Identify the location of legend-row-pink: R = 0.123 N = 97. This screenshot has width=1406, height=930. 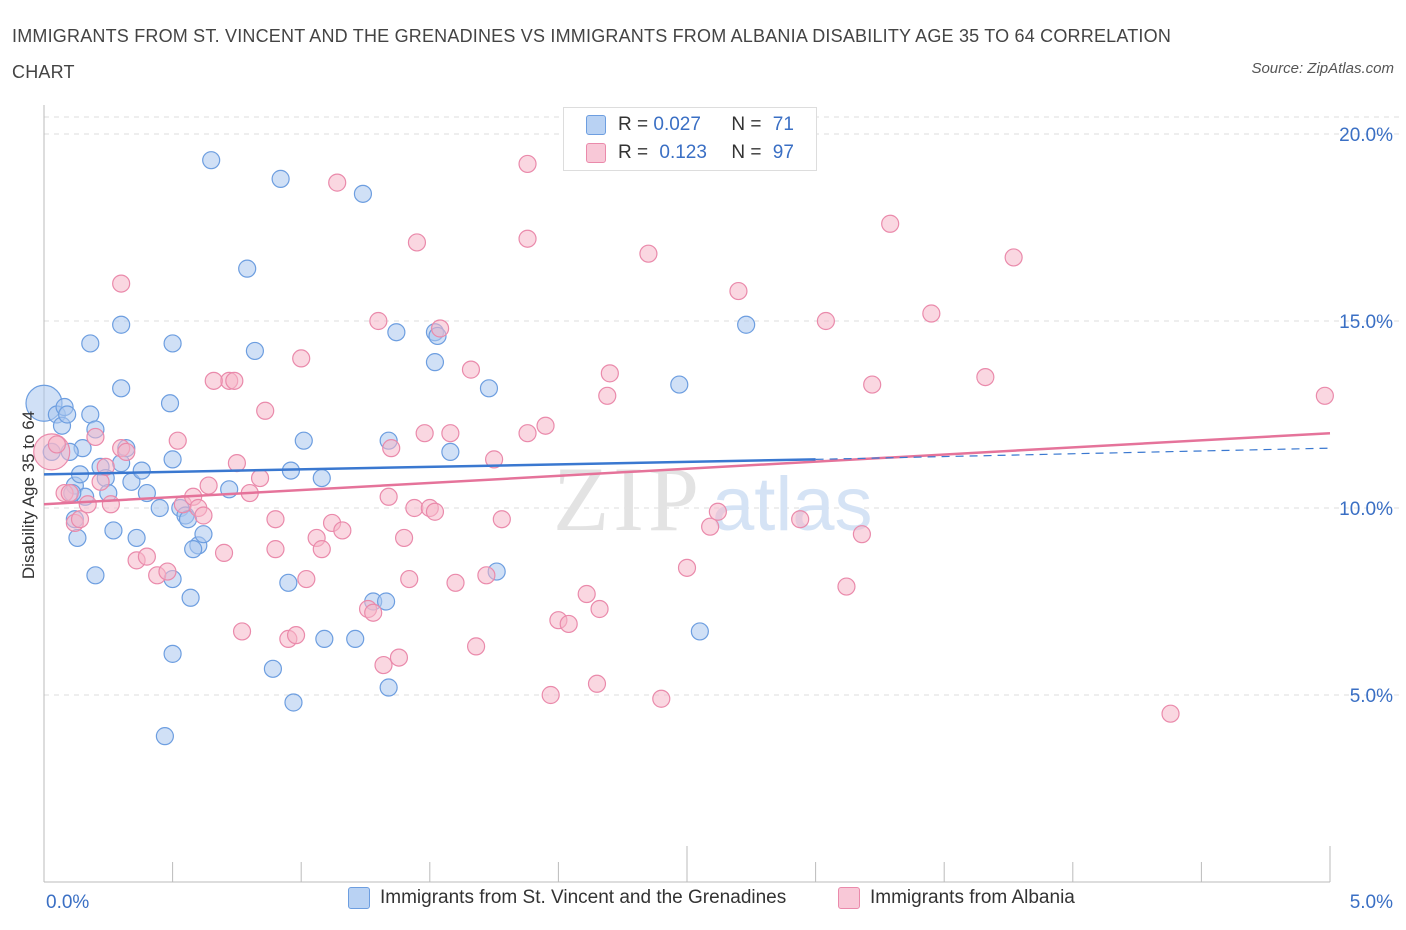
(690, 153).